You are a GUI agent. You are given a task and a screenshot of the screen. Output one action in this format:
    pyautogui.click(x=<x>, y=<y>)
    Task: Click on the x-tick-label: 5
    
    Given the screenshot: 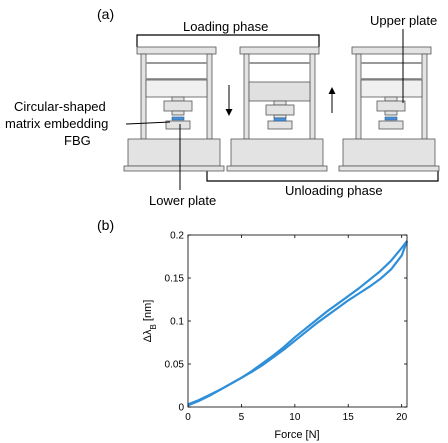 What is the action you would take?
    pyautogui.click(x=242, y=417)
    